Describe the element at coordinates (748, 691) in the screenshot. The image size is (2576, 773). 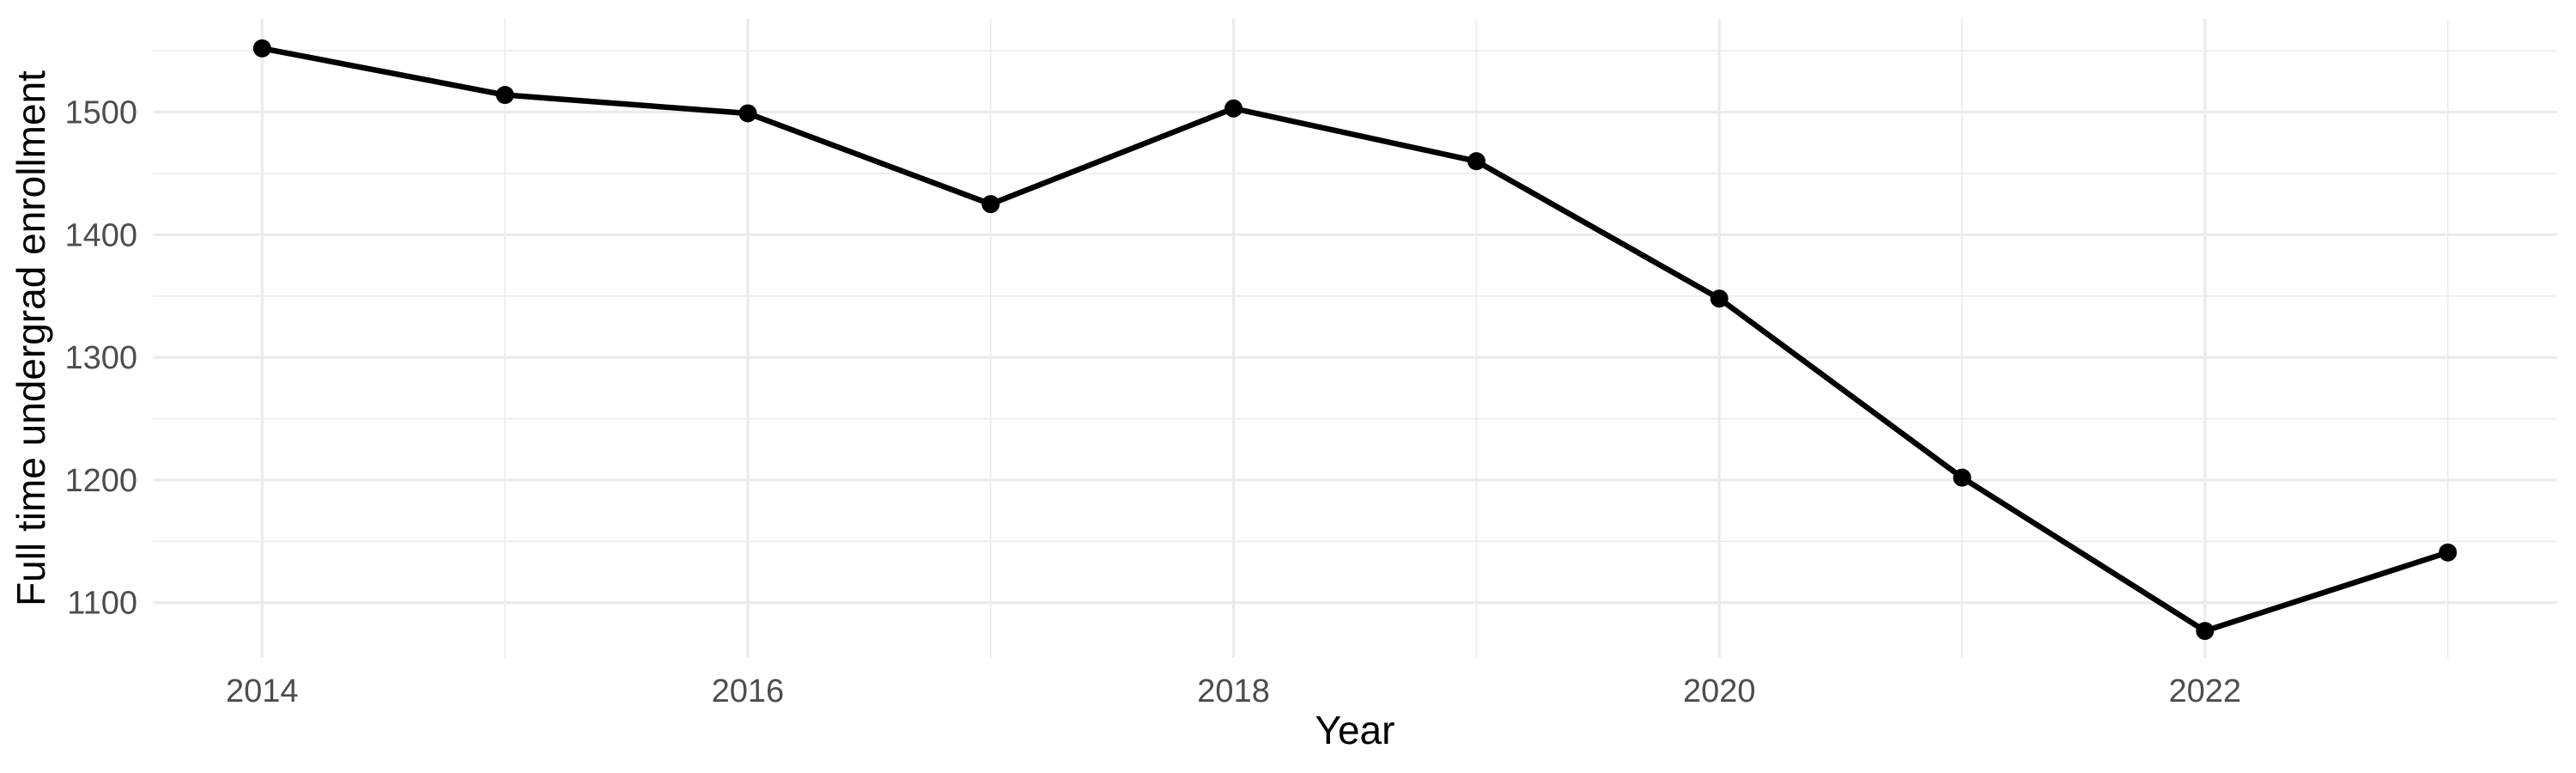
I see `x-tick-label: 2016` at that location.